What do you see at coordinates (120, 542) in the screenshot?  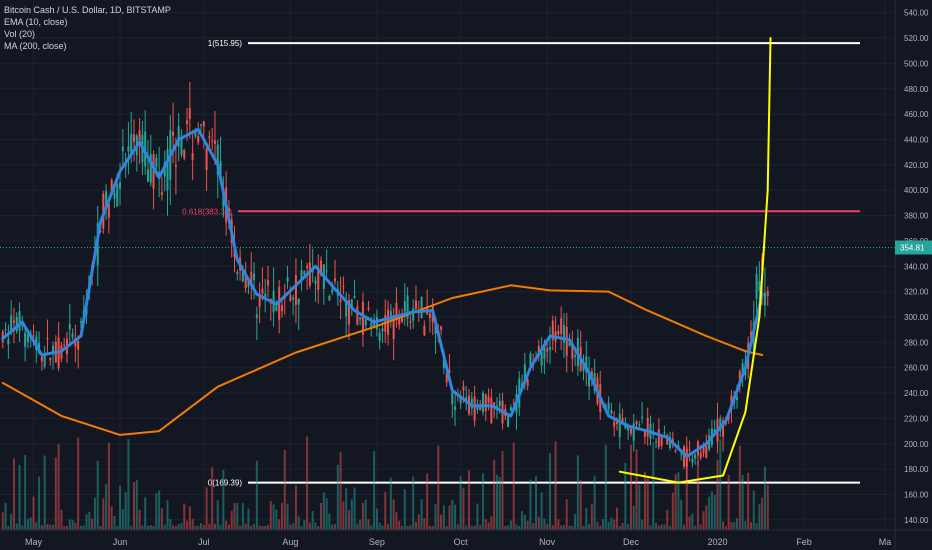 I see `x-tick-label: Jun` at bounding box center [120, 542].